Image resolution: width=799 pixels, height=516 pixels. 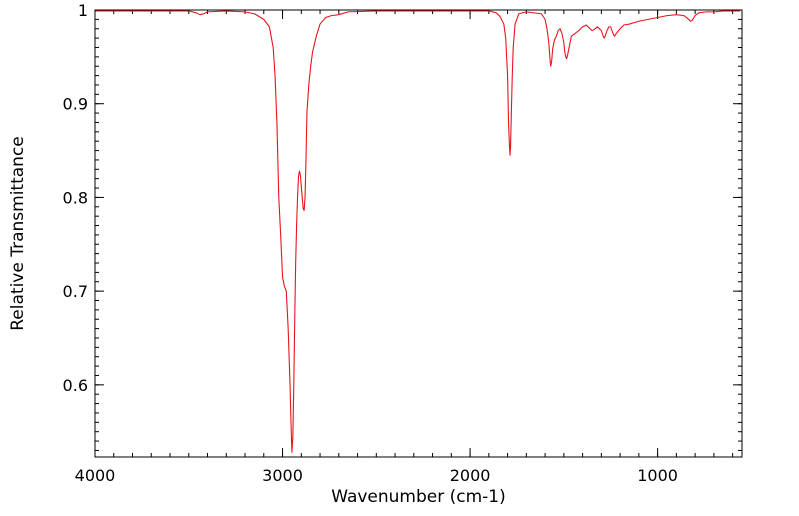 I want to click on y-tick-label: 0.6, so click(x=75, y=385).